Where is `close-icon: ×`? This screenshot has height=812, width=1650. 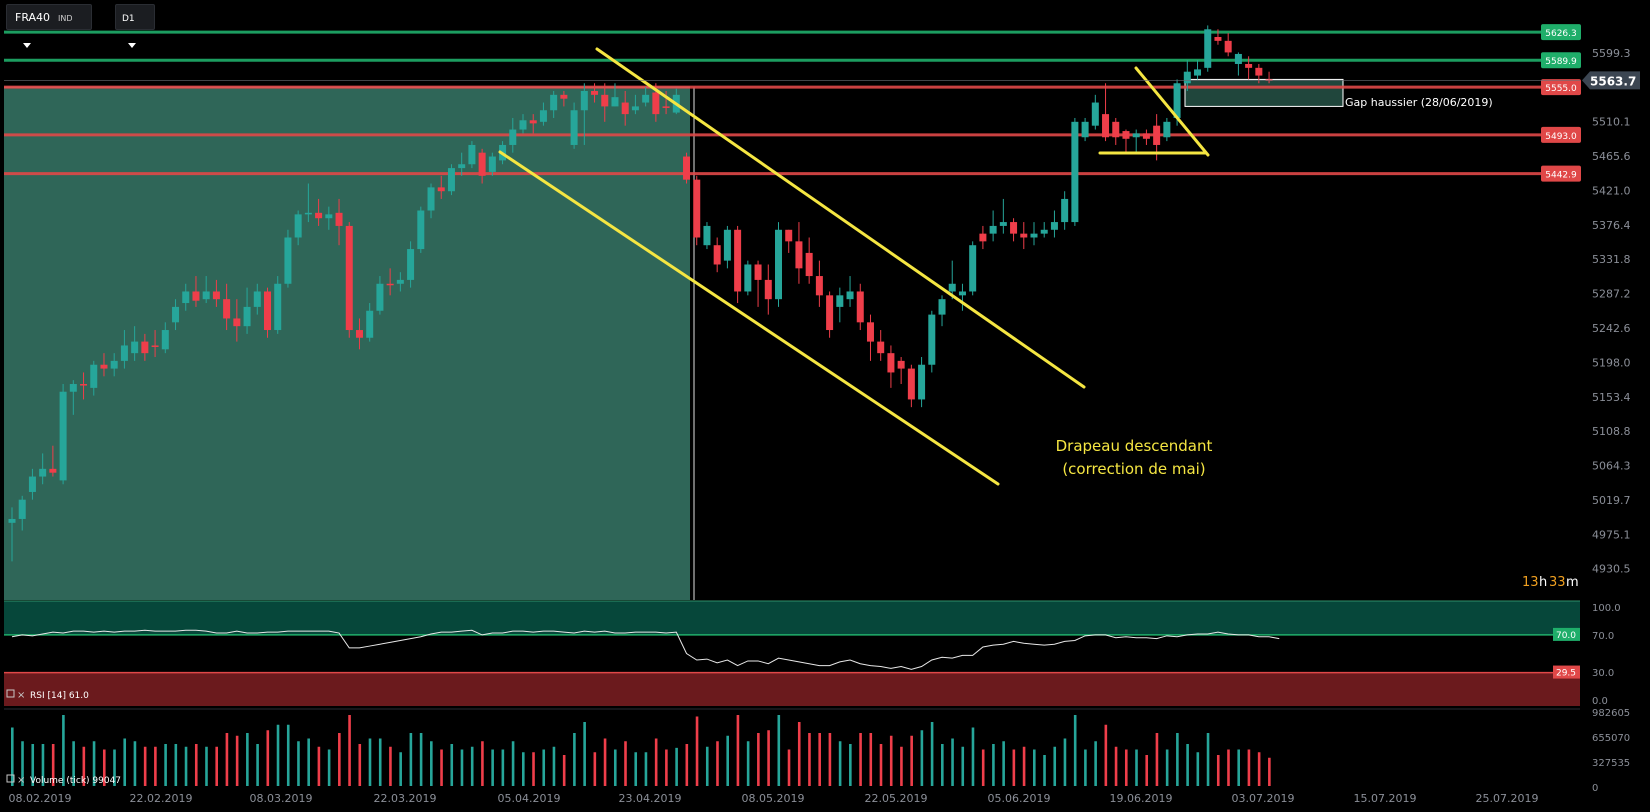 close-icon: × is located at coordinates (21, 780).